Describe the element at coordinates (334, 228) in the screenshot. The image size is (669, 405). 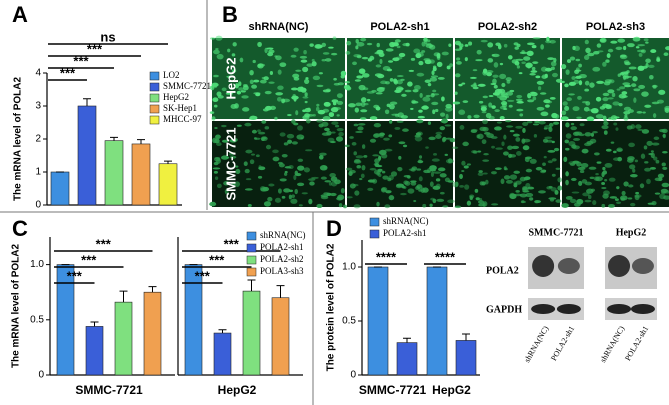
I see `panel-letter: D` at that location.